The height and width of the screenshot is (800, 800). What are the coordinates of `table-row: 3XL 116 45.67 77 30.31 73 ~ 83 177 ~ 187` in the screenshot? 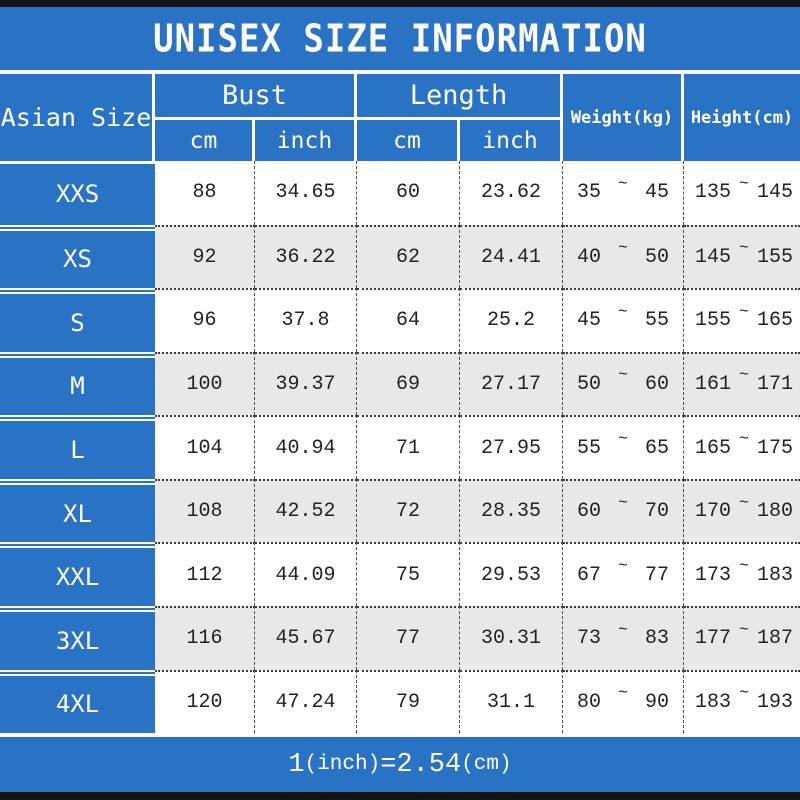 It's located at (400, 637).